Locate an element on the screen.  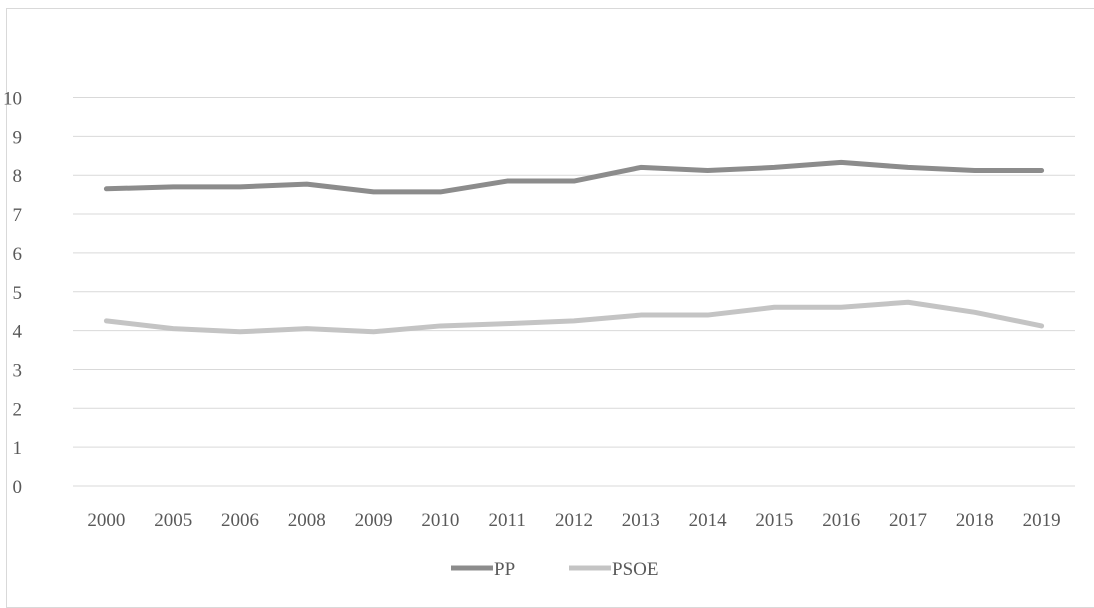
y-tick-label: 8 is located at coordinates (18, 176).